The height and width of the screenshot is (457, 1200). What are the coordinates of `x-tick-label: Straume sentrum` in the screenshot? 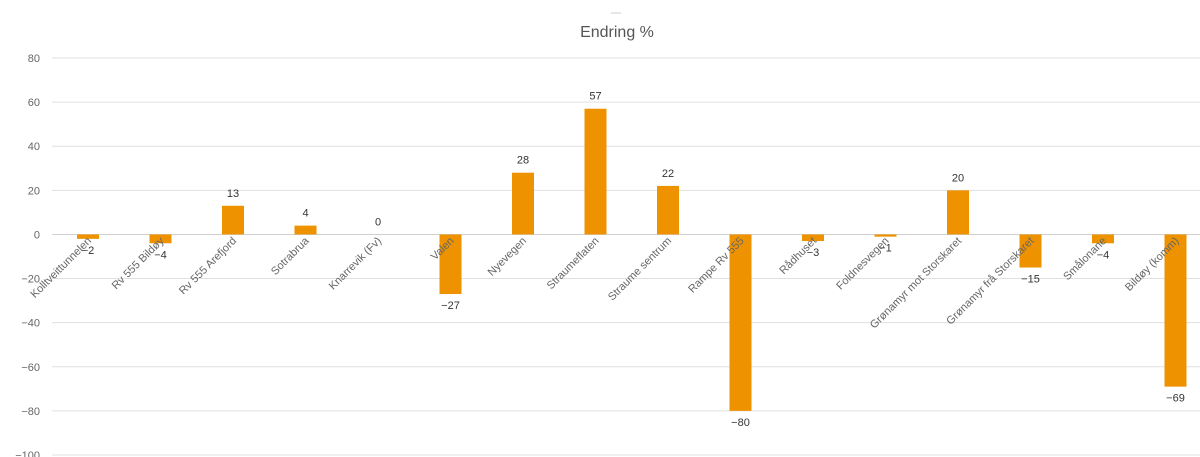 It's located at (640, 269).